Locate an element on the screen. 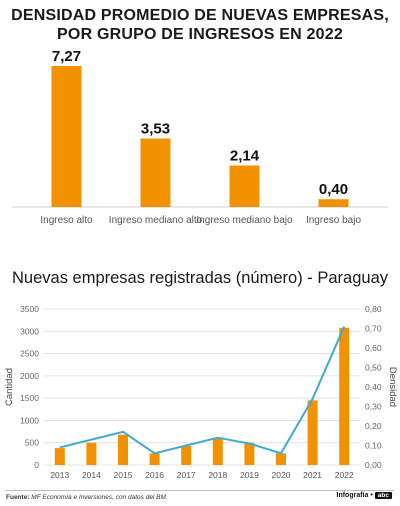 This screenshot has width=400, height=506. credit: Infografía • abc is located at coordinates (364, 495).